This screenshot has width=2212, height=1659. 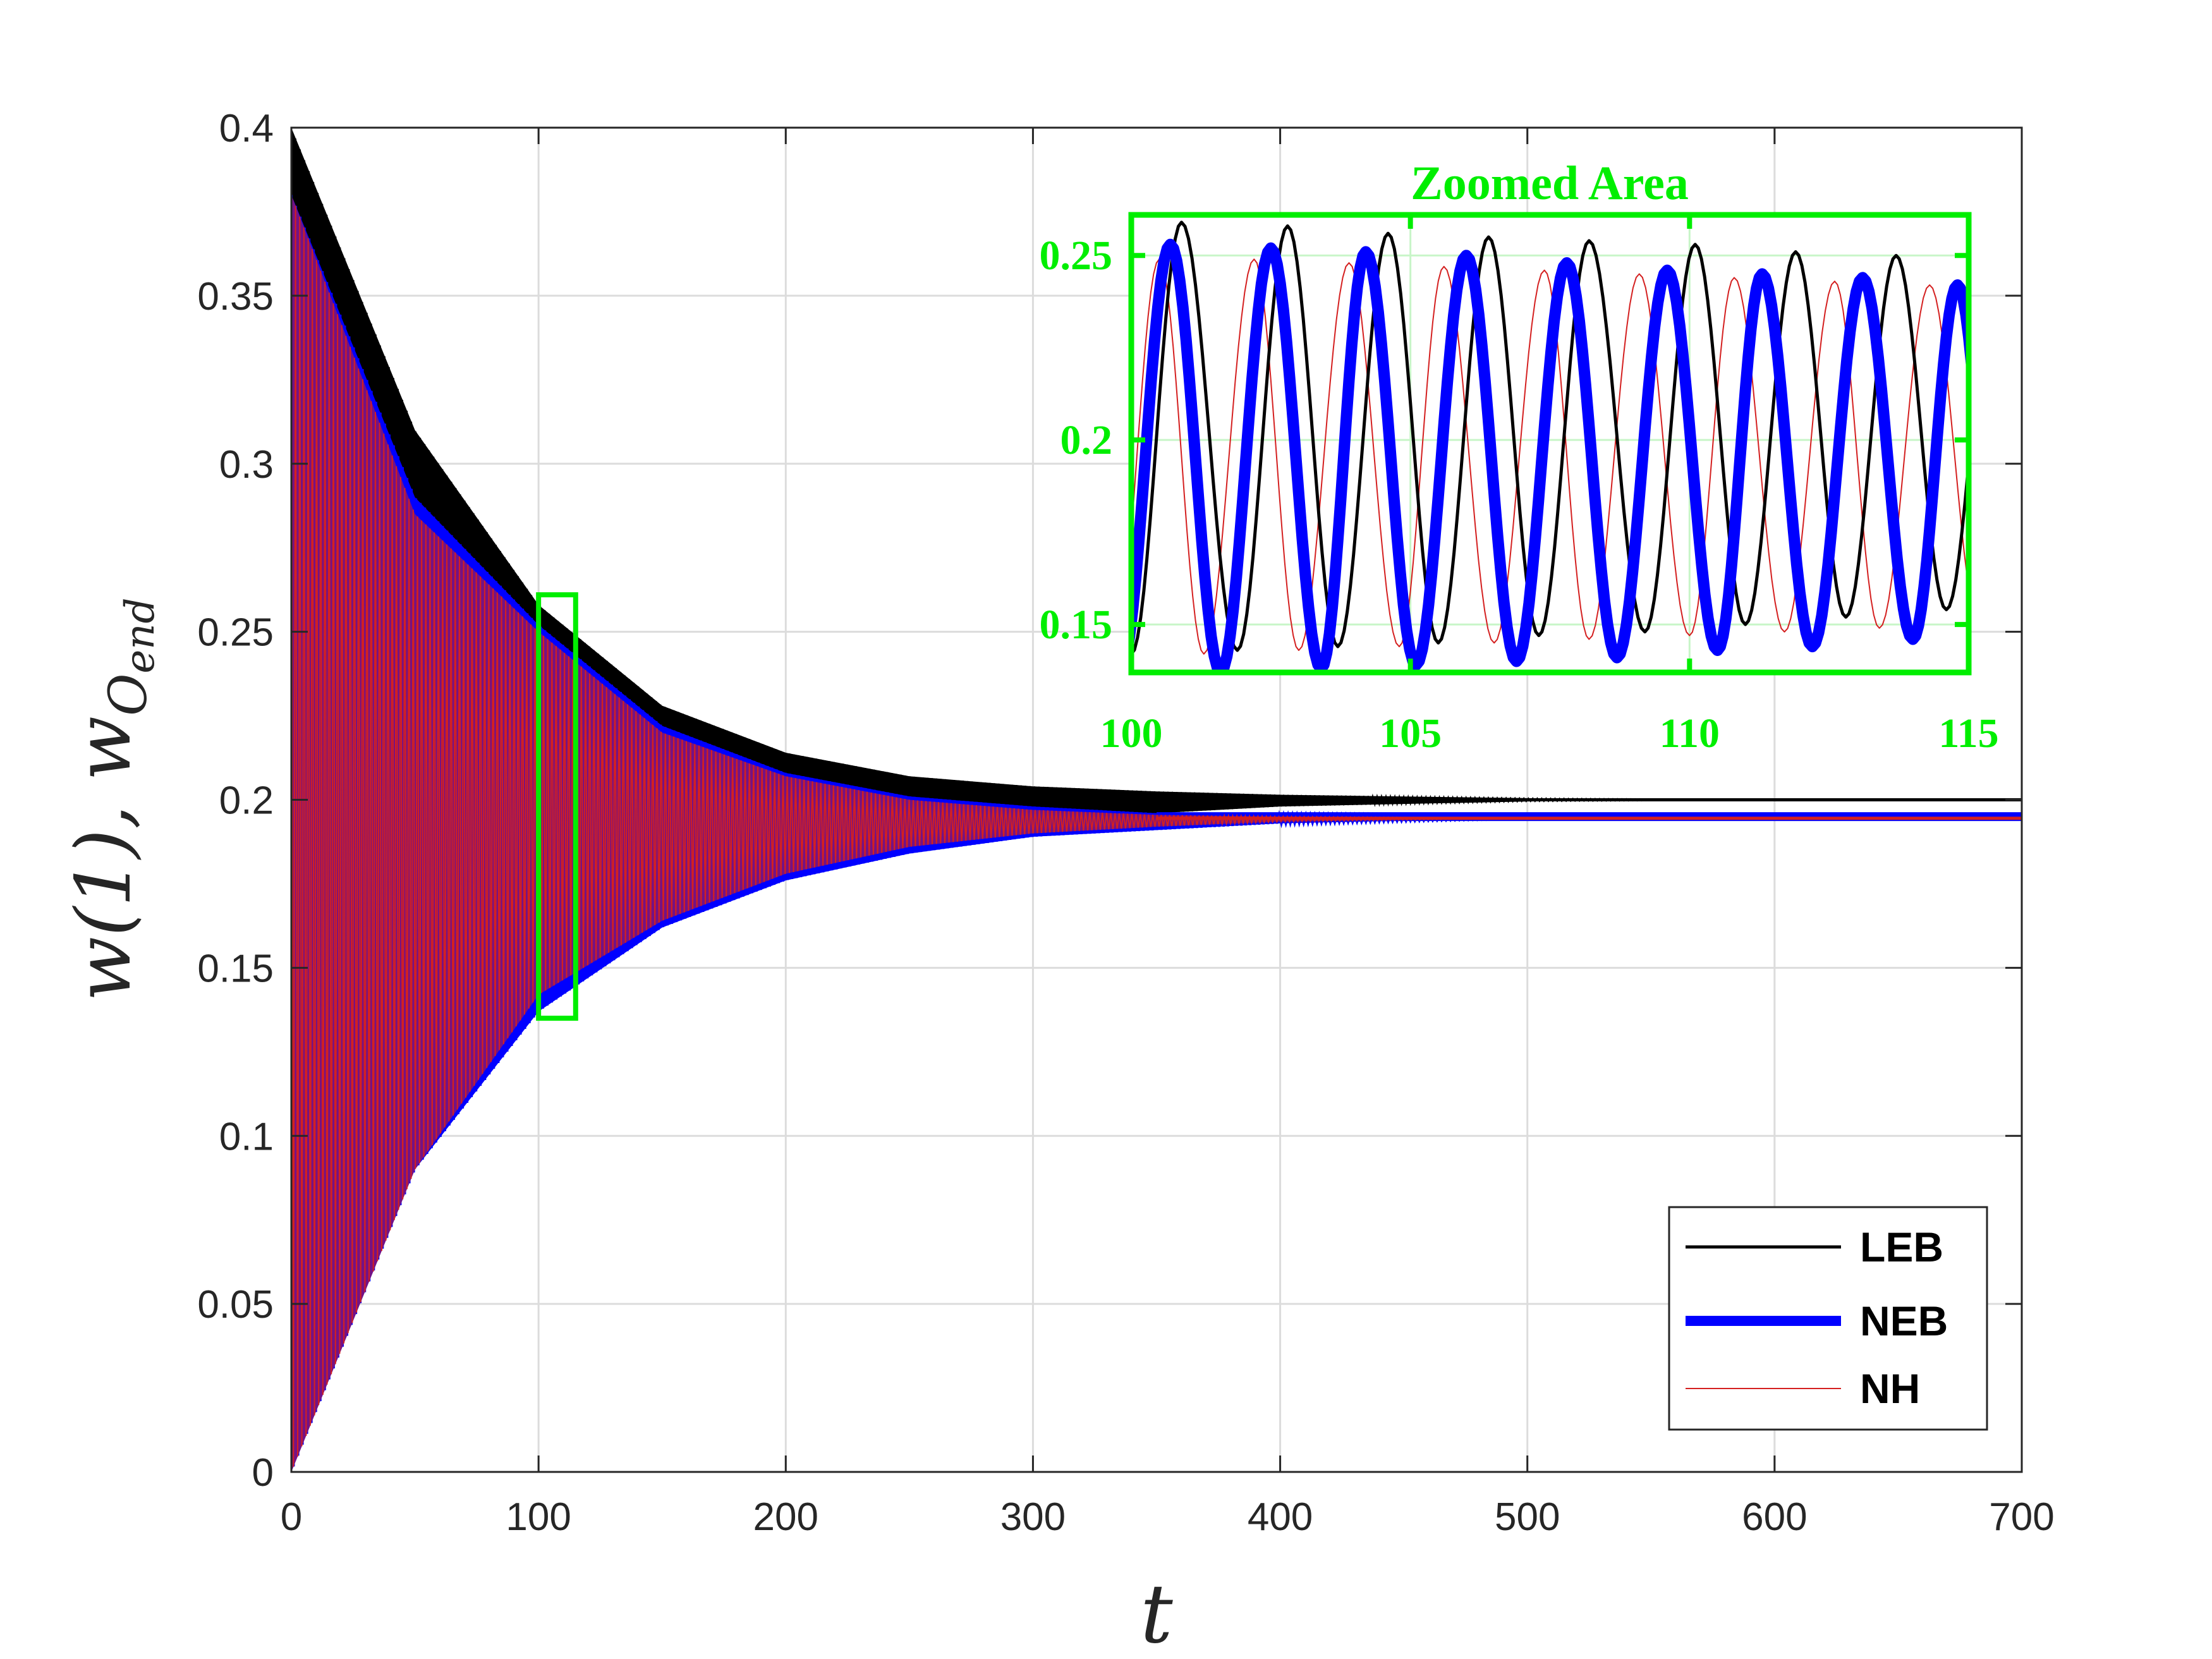 I want to click on zoom-box, so click(x=557, y=806).